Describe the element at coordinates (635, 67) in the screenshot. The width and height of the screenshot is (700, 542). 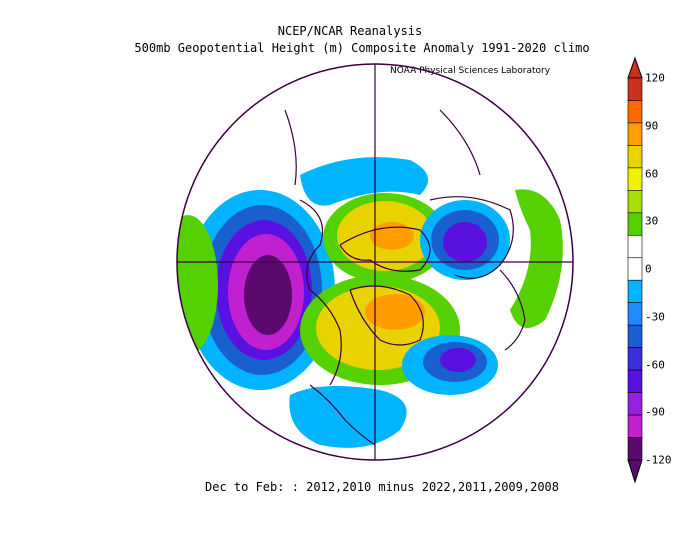
I see `colorbar-arrow-top` at that location.